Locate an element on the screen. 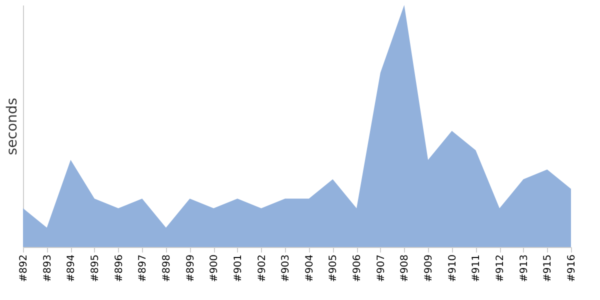  x-tick-label: #901 is located at coordinates (238, 268).